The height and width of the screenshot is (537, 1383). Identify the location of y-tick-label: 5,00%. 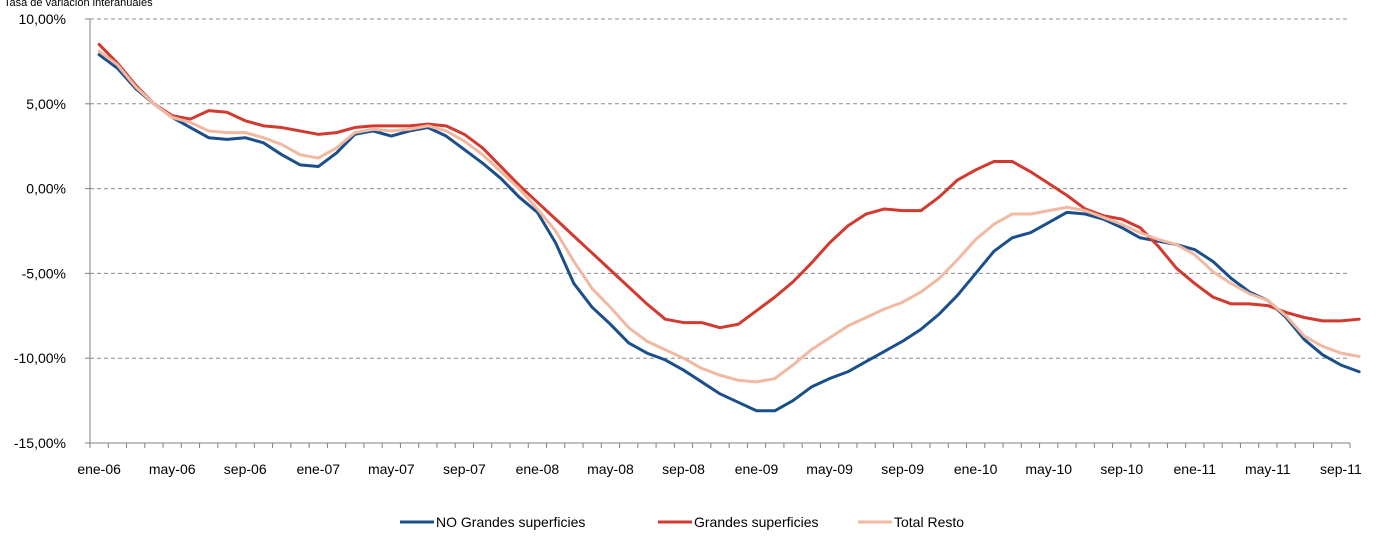
(46, 104).